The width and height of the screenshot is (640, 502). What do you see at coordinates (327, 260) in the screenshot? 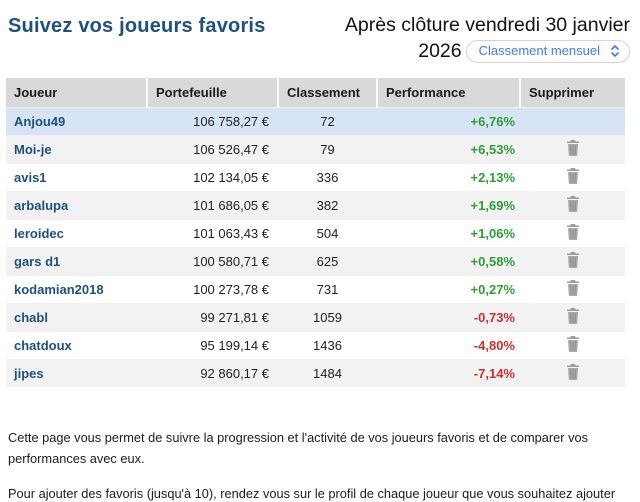
I see `rank-value: 625` at bounding box center [327, 260].